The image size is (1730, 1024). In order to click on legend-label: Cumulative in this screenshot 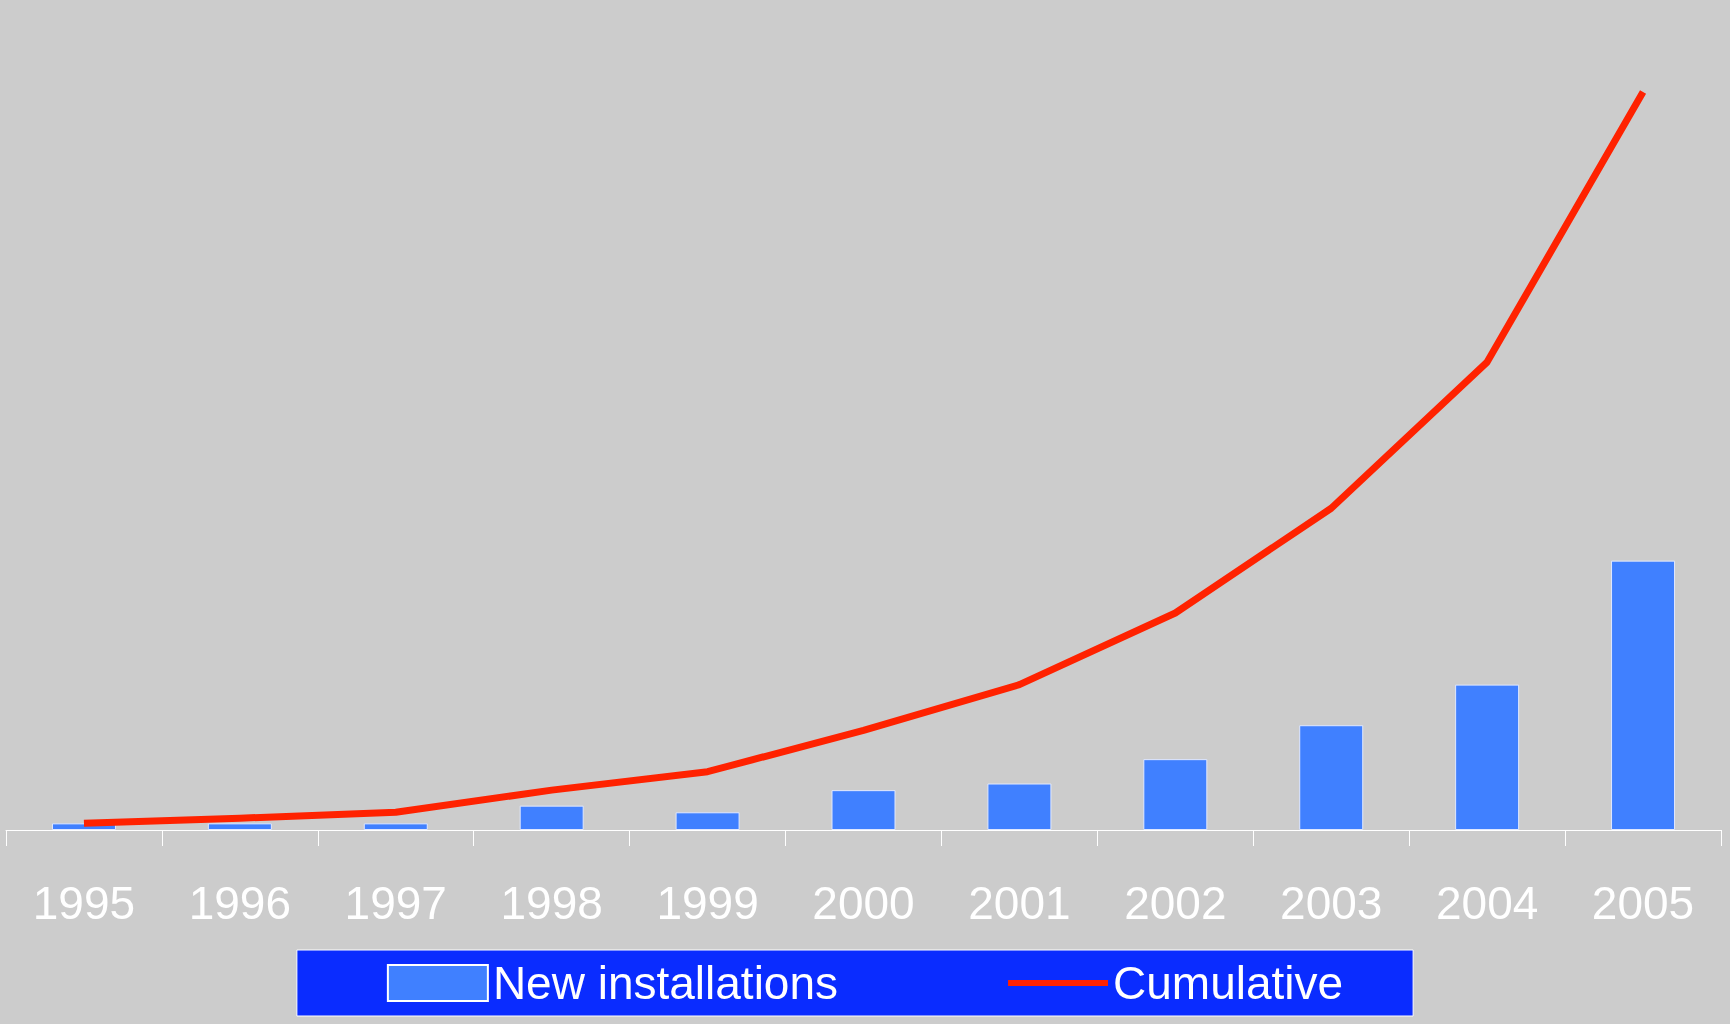, I will do `click(1228, 983)`.